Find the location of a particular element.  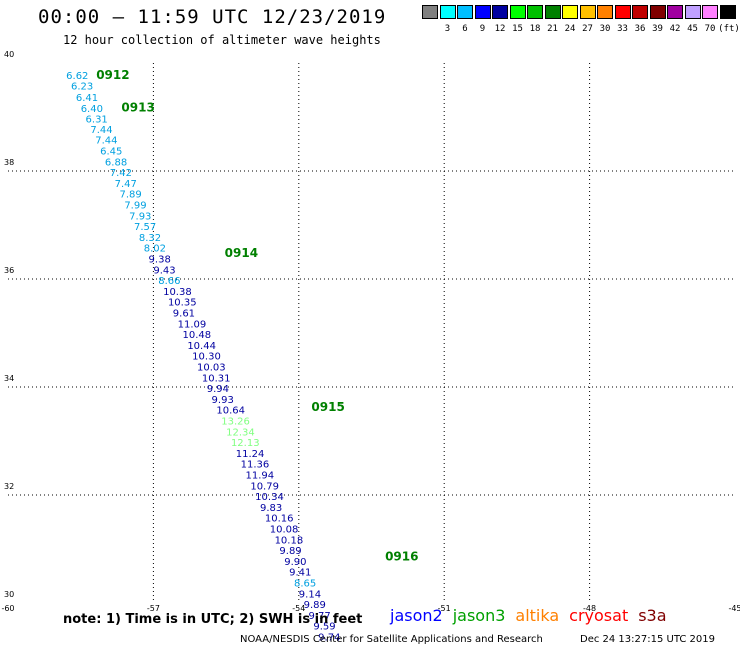

swh-value: 11.36 is located at coordinates (255, 465).